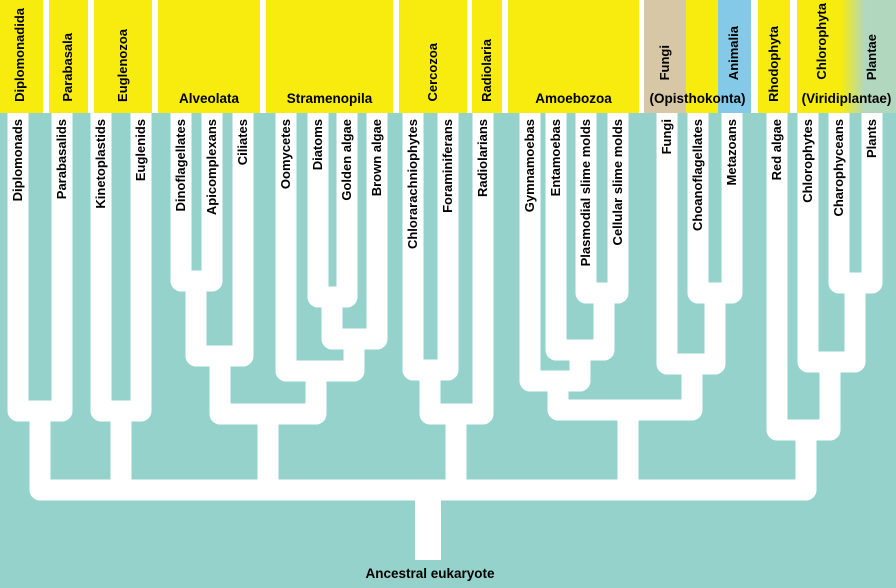  I want to click on group-label: Stramenopila, so click(329, 98).